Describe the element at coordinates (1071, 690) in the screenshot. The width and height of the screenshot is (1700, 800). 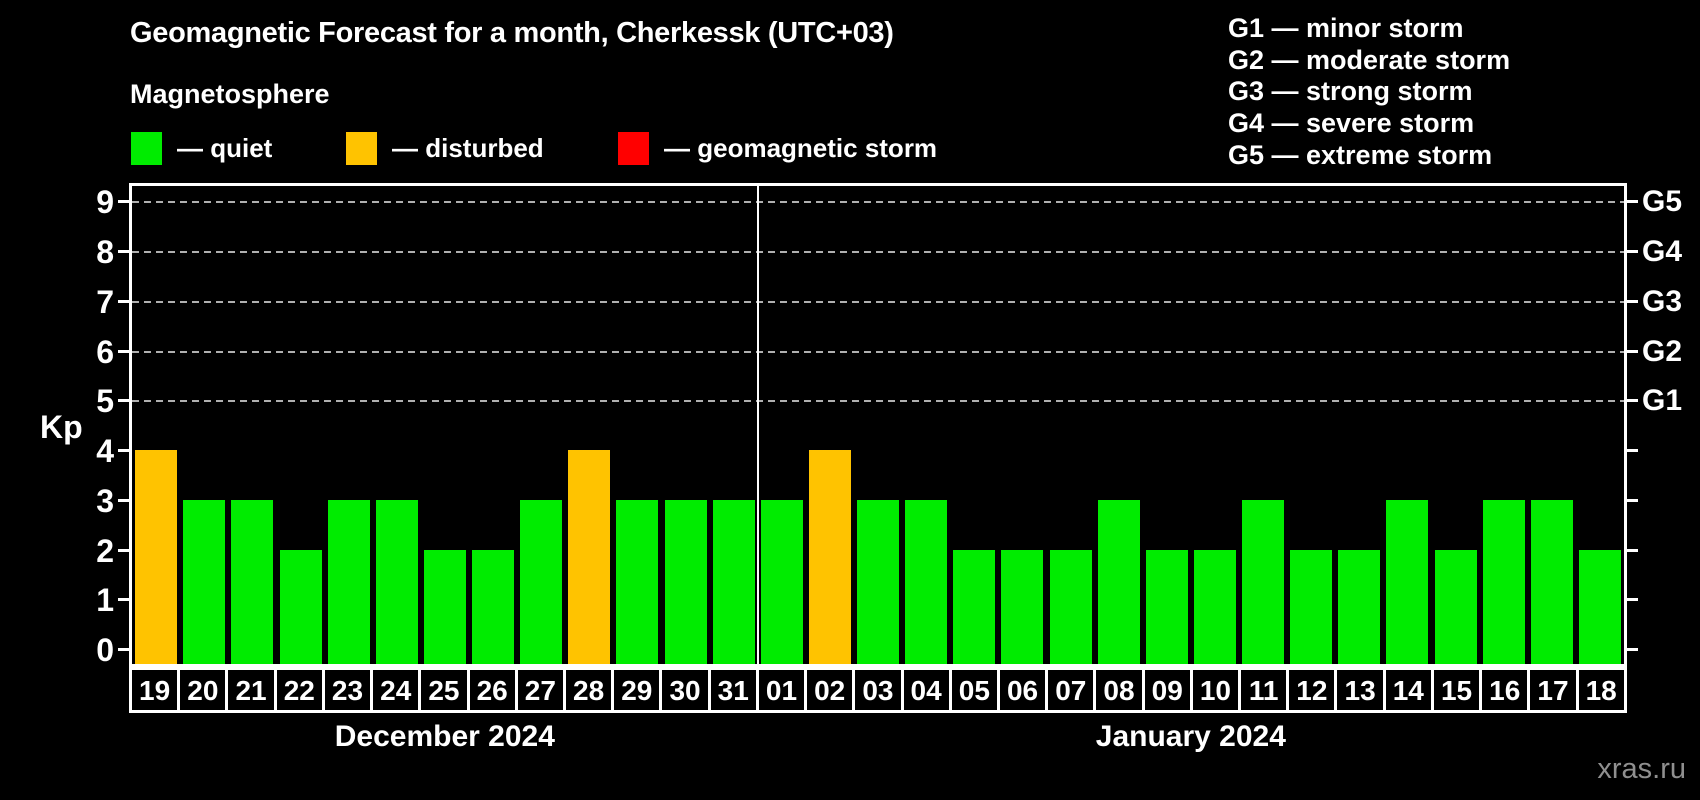
I see `date-cell: 07` at that location.